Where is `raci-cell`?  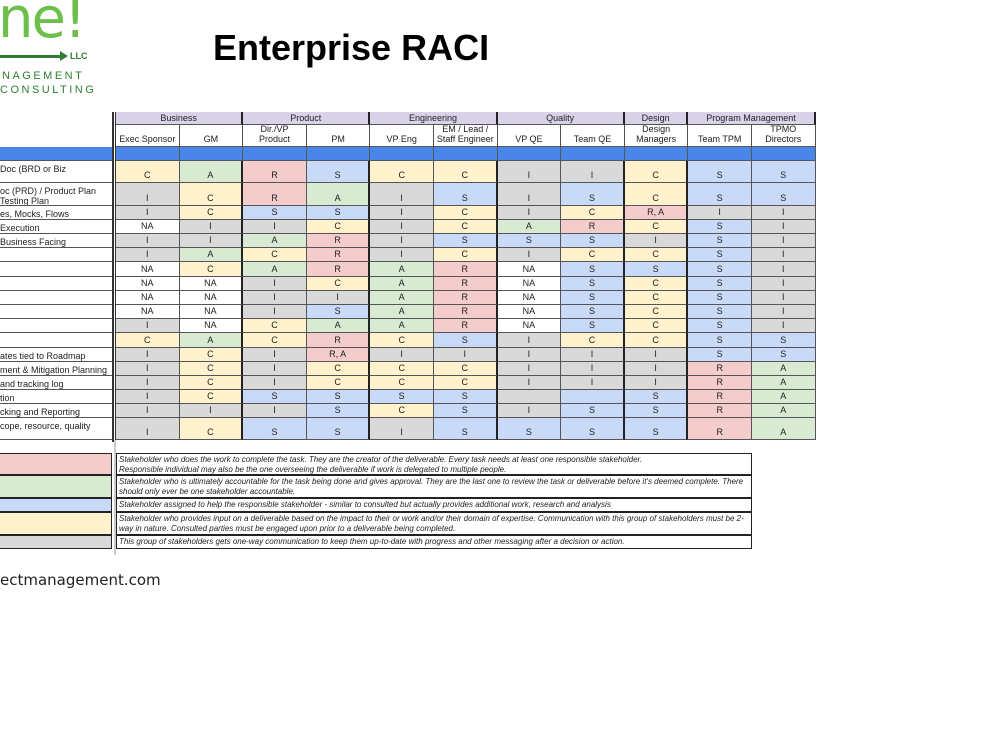 raci-cell is located at coordinates (529, 397).